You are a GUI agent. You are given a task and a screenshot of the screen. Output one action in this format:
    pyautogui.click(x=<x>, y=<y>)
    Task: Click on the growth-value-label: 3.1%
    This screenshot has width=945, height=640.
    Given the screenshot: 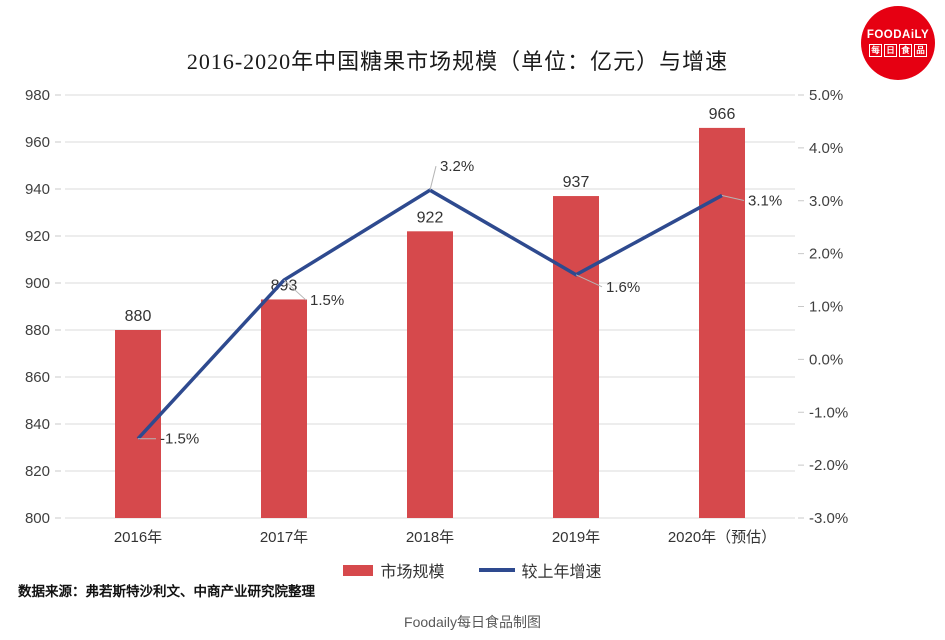 What is the action you would take?
    pyautogui.click(x=765, y=200)
    